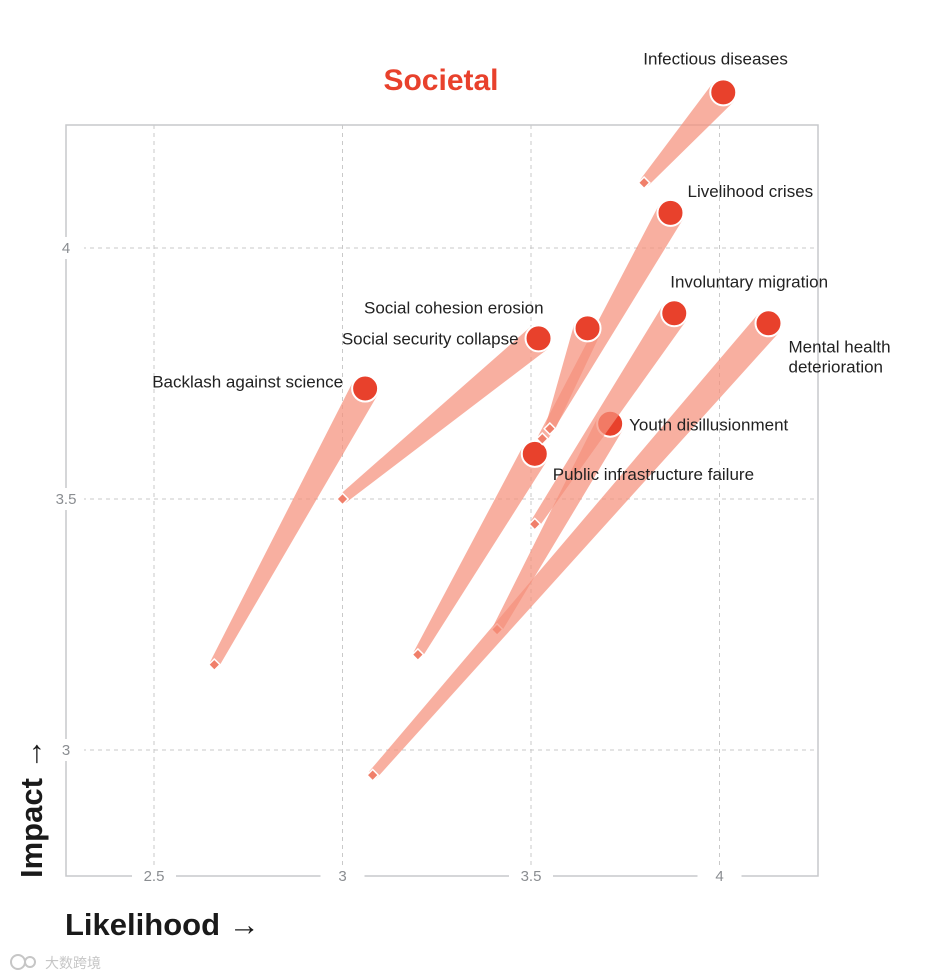 The image size is (936, 980). What do you see at coordinates (440, 80) in the screenshot?
I see `chart-title: Societal` at bounding box center [440, 80].